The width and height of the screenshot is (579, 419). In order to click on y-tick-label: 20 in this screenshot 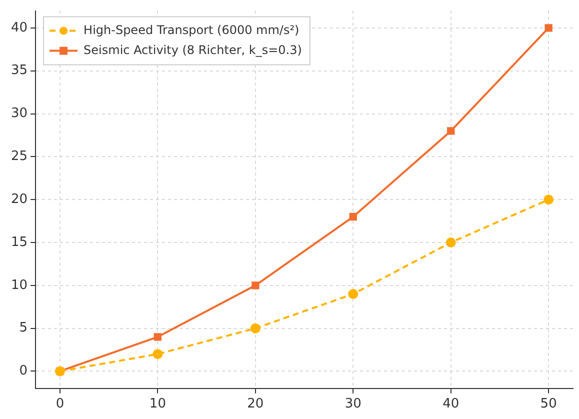, I will do `click(19, 199)`.